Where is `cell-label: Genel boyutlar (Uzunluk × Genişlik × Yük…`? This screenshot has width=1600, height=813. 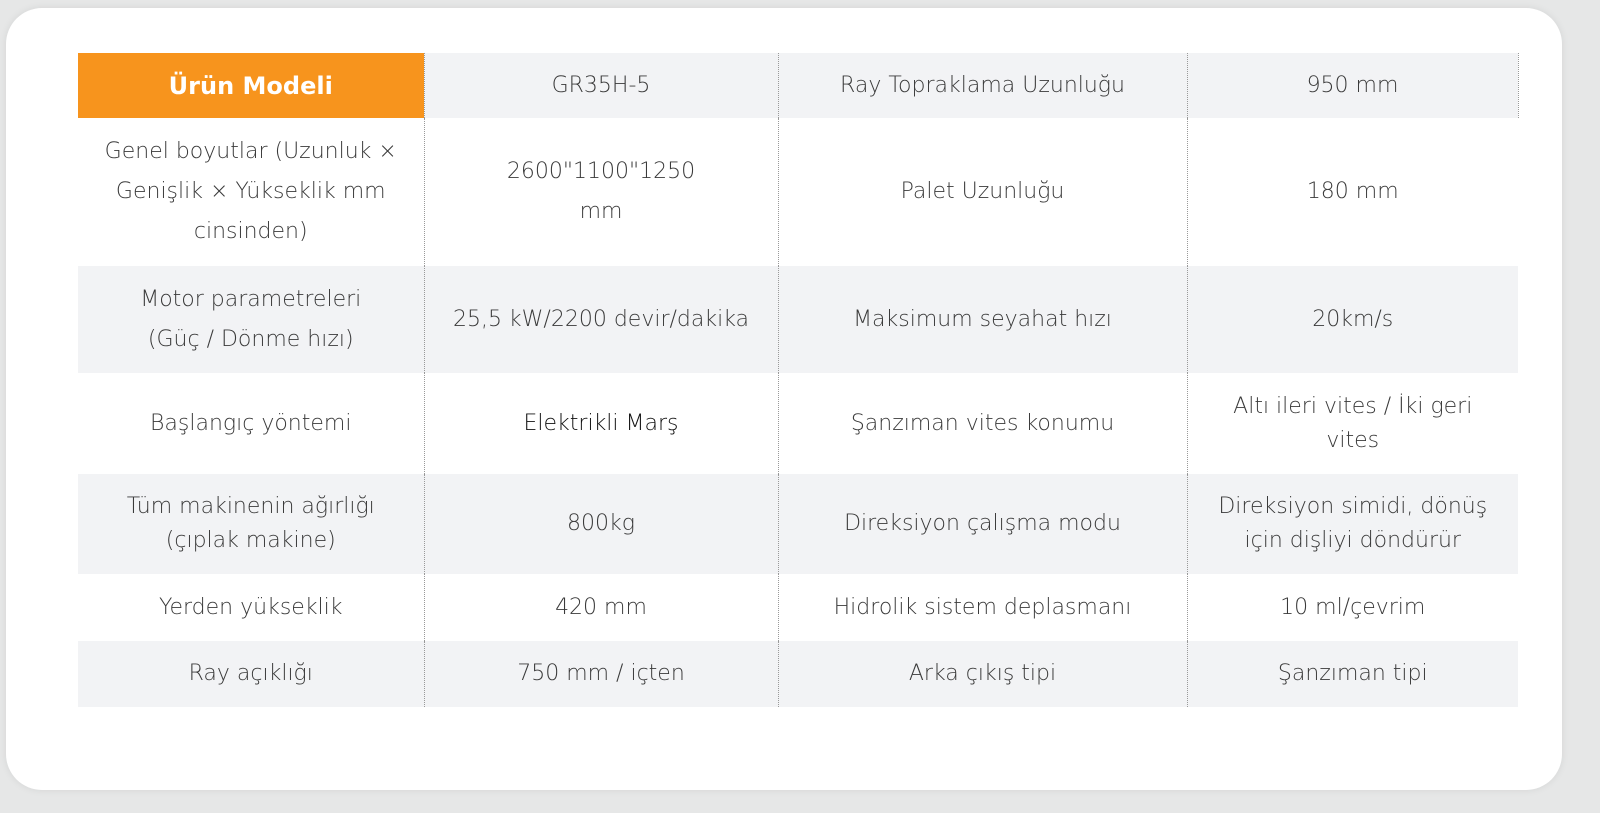
cell-label: Genel boyutlar (Uzunluk × Genişlik × Yük… is located at coordinates (250, 191).